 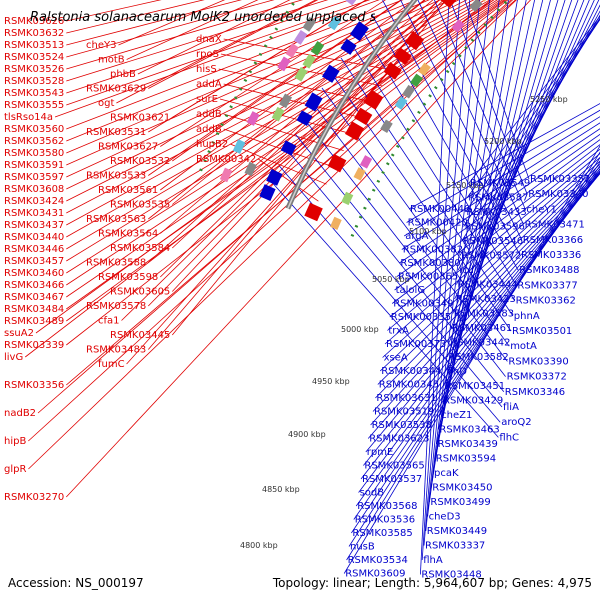 What do you see at coordinates (128, 190) in the screenshot?
I see `gene-label-forward: RSMK03561` at bounding box center [128, 190].